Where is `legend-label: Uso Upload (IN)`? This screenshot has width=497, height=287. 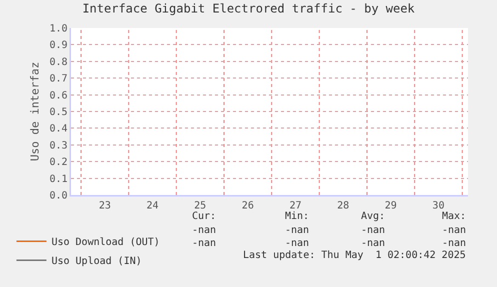 legend-label: Uso Upload (IN) is located at coordinates (96, 262).